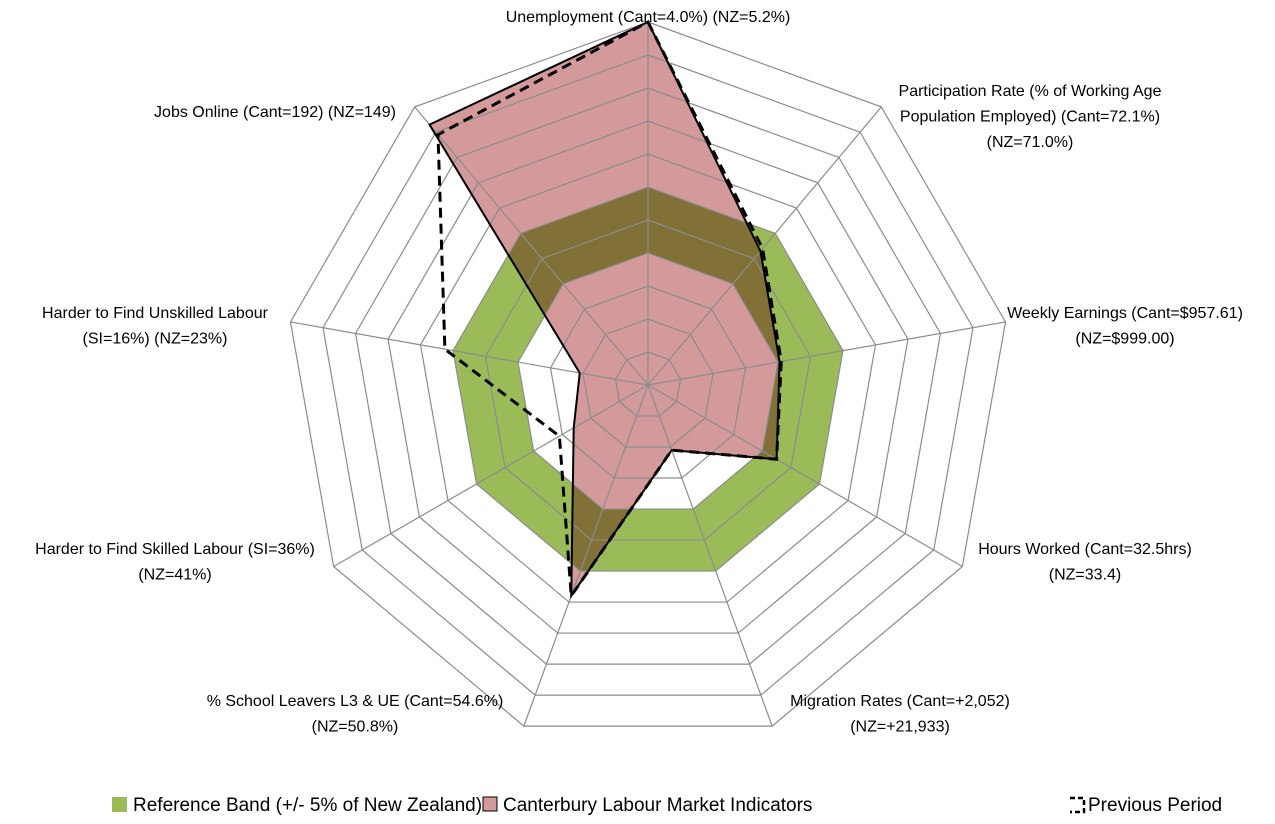 The width and height of the screenshot is (1275, 824). Describe the element at coordinates (1155, 805) in the screenshot. I see `legend-label: Previous Period` at that location.